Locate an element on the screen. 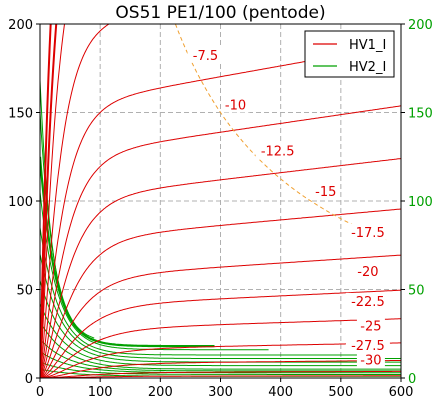 The image size is (441, 403). x-tick-label: 200 is located at coordinates (160, 392).